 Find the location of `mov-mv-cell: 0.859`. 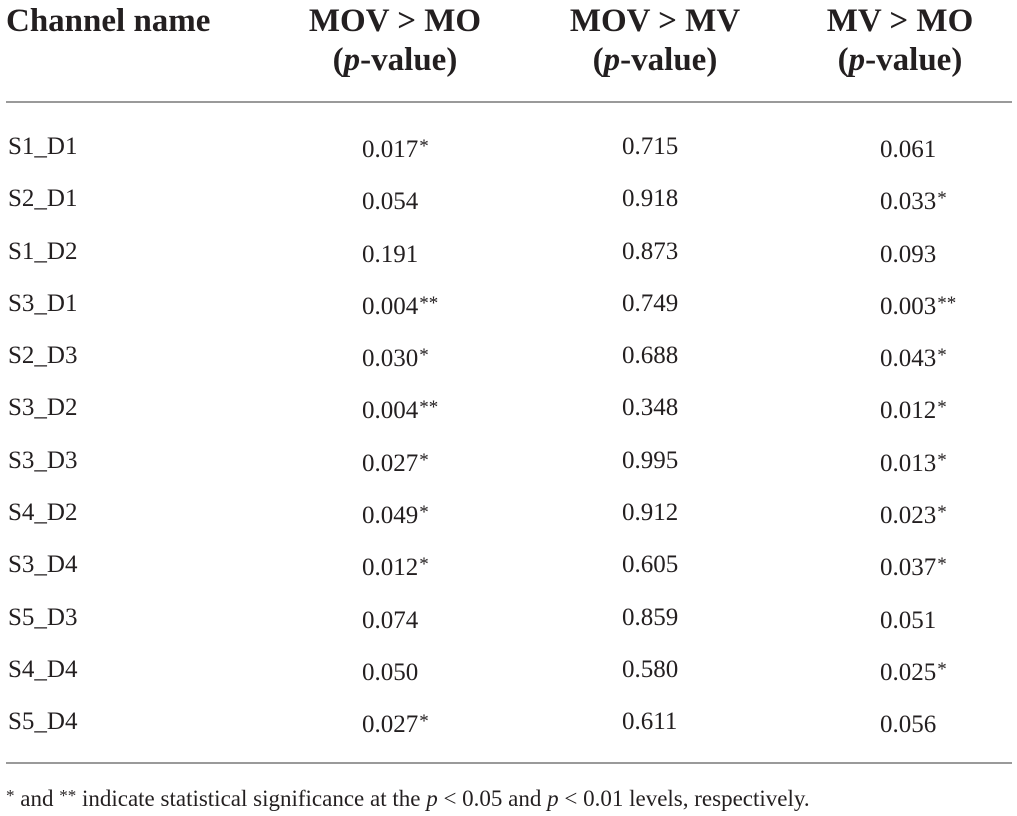

mov-mv-cell: 0.859 is located at coordinates (650, 617).